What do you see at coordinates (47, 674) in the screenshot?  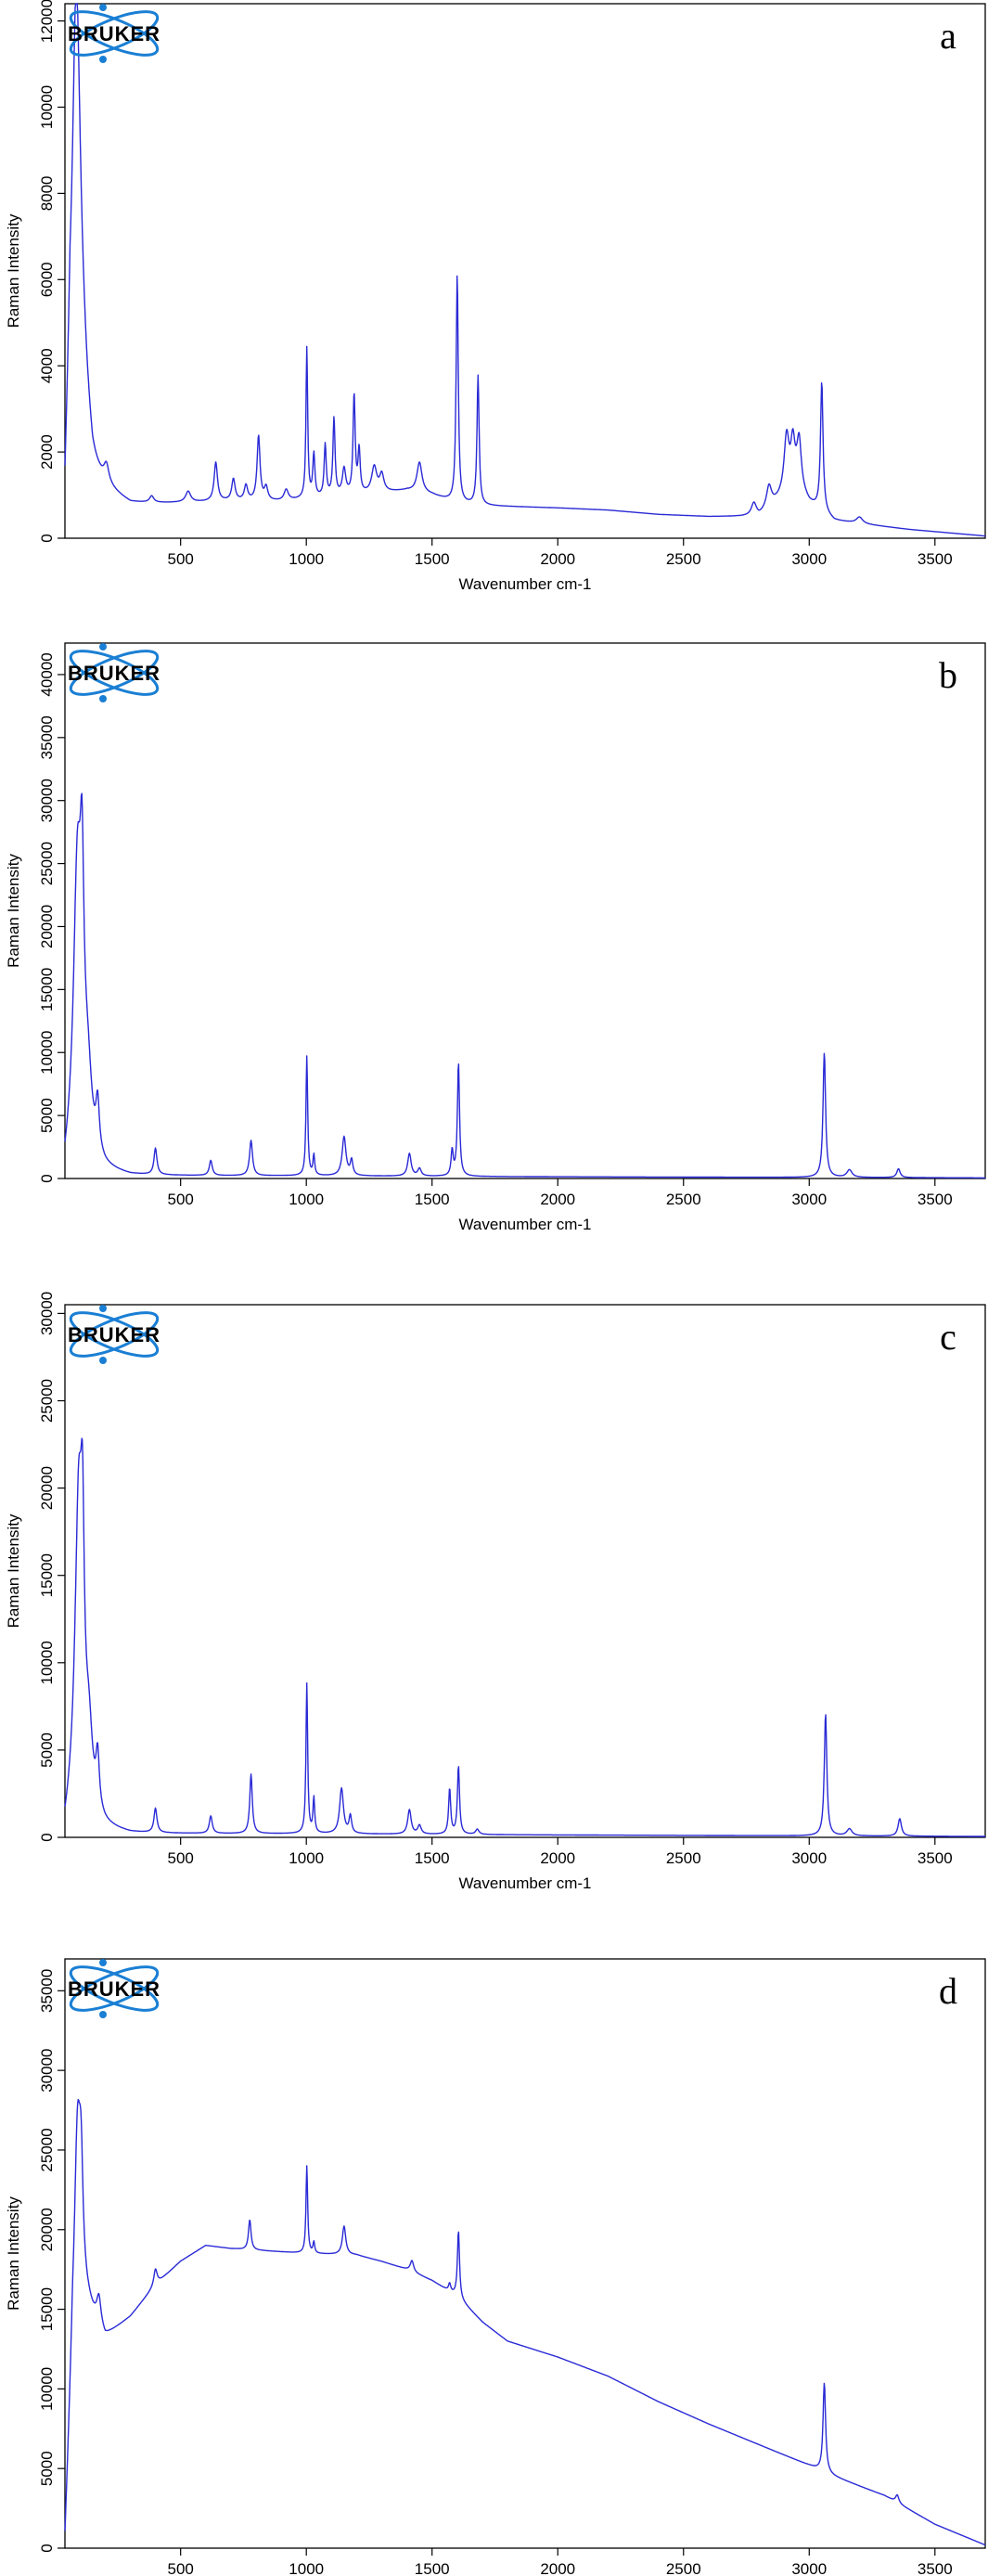 I see `y-tick-label: 40000` at bounding box center [47, 674].